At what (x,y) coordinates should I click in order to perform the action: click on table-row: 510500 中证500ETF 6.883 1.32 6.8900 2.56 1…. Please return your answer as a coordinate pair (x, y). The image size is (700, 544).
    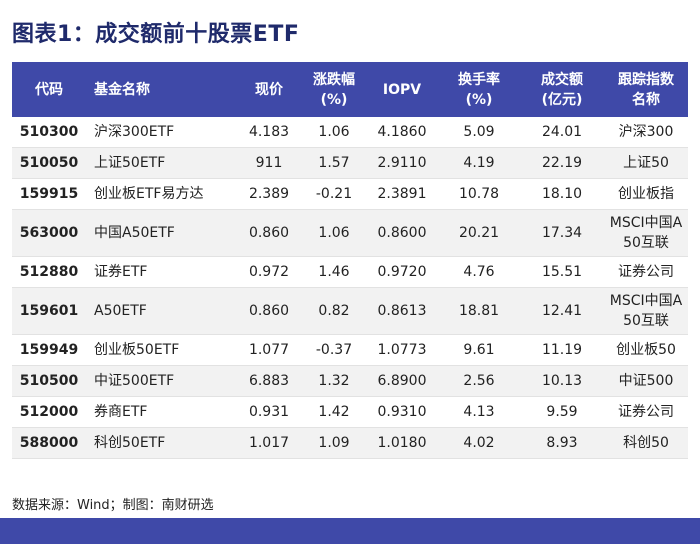
    Looking at the image, I should click on (350, 381).